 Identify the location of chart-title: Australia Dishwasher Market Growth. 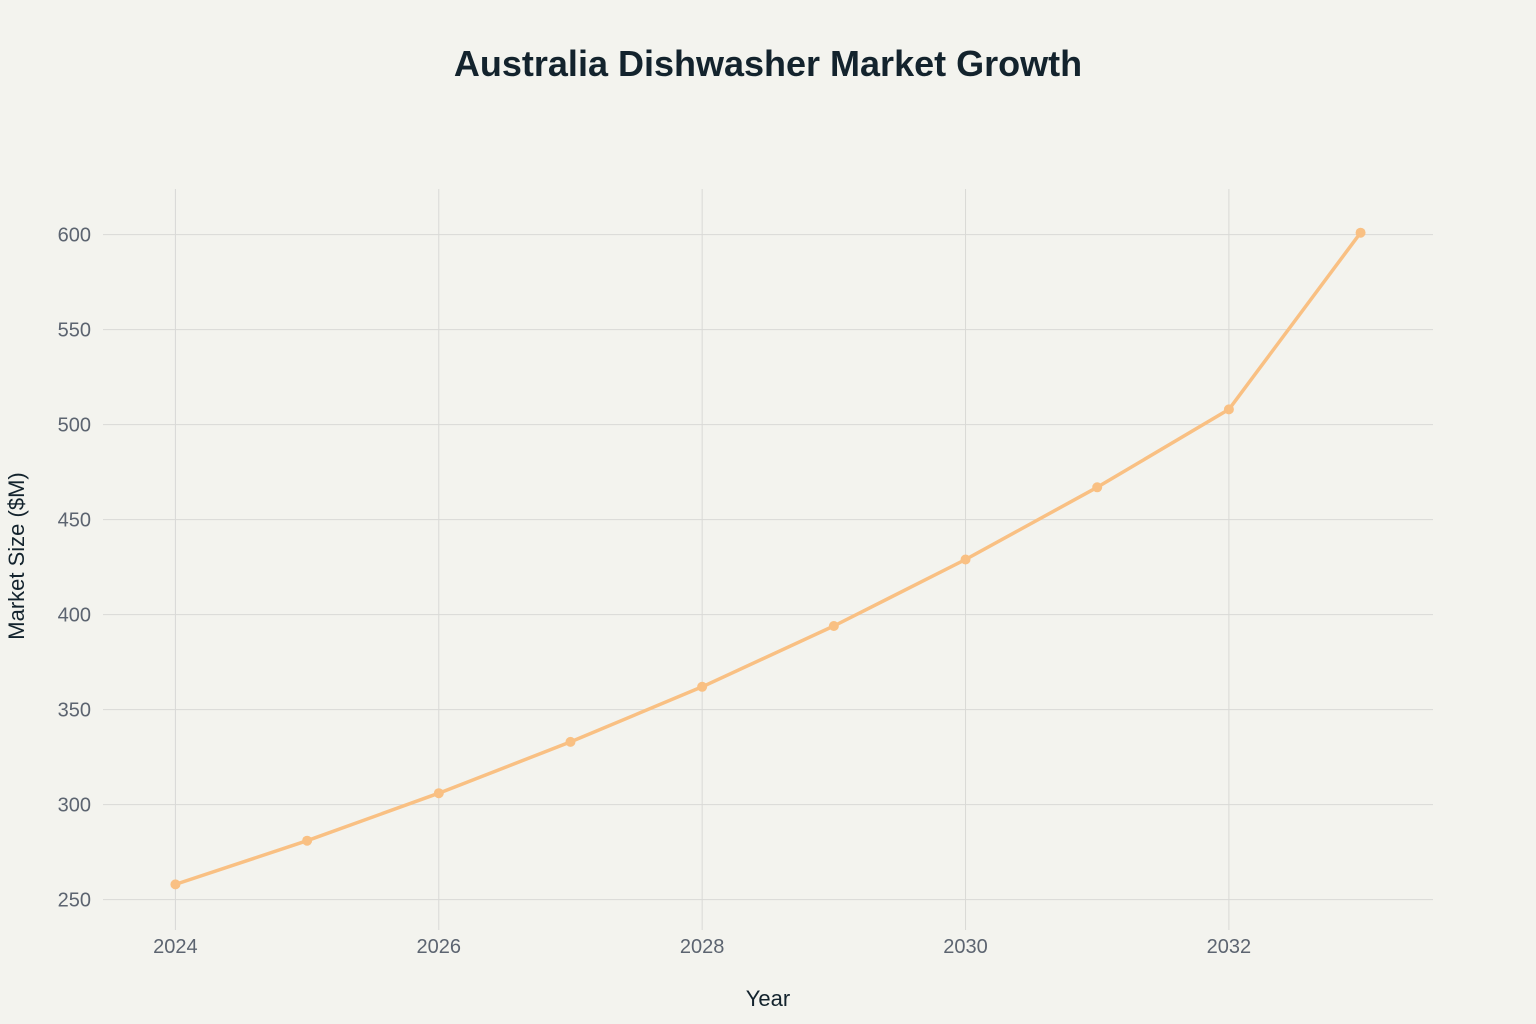
(768, 63).